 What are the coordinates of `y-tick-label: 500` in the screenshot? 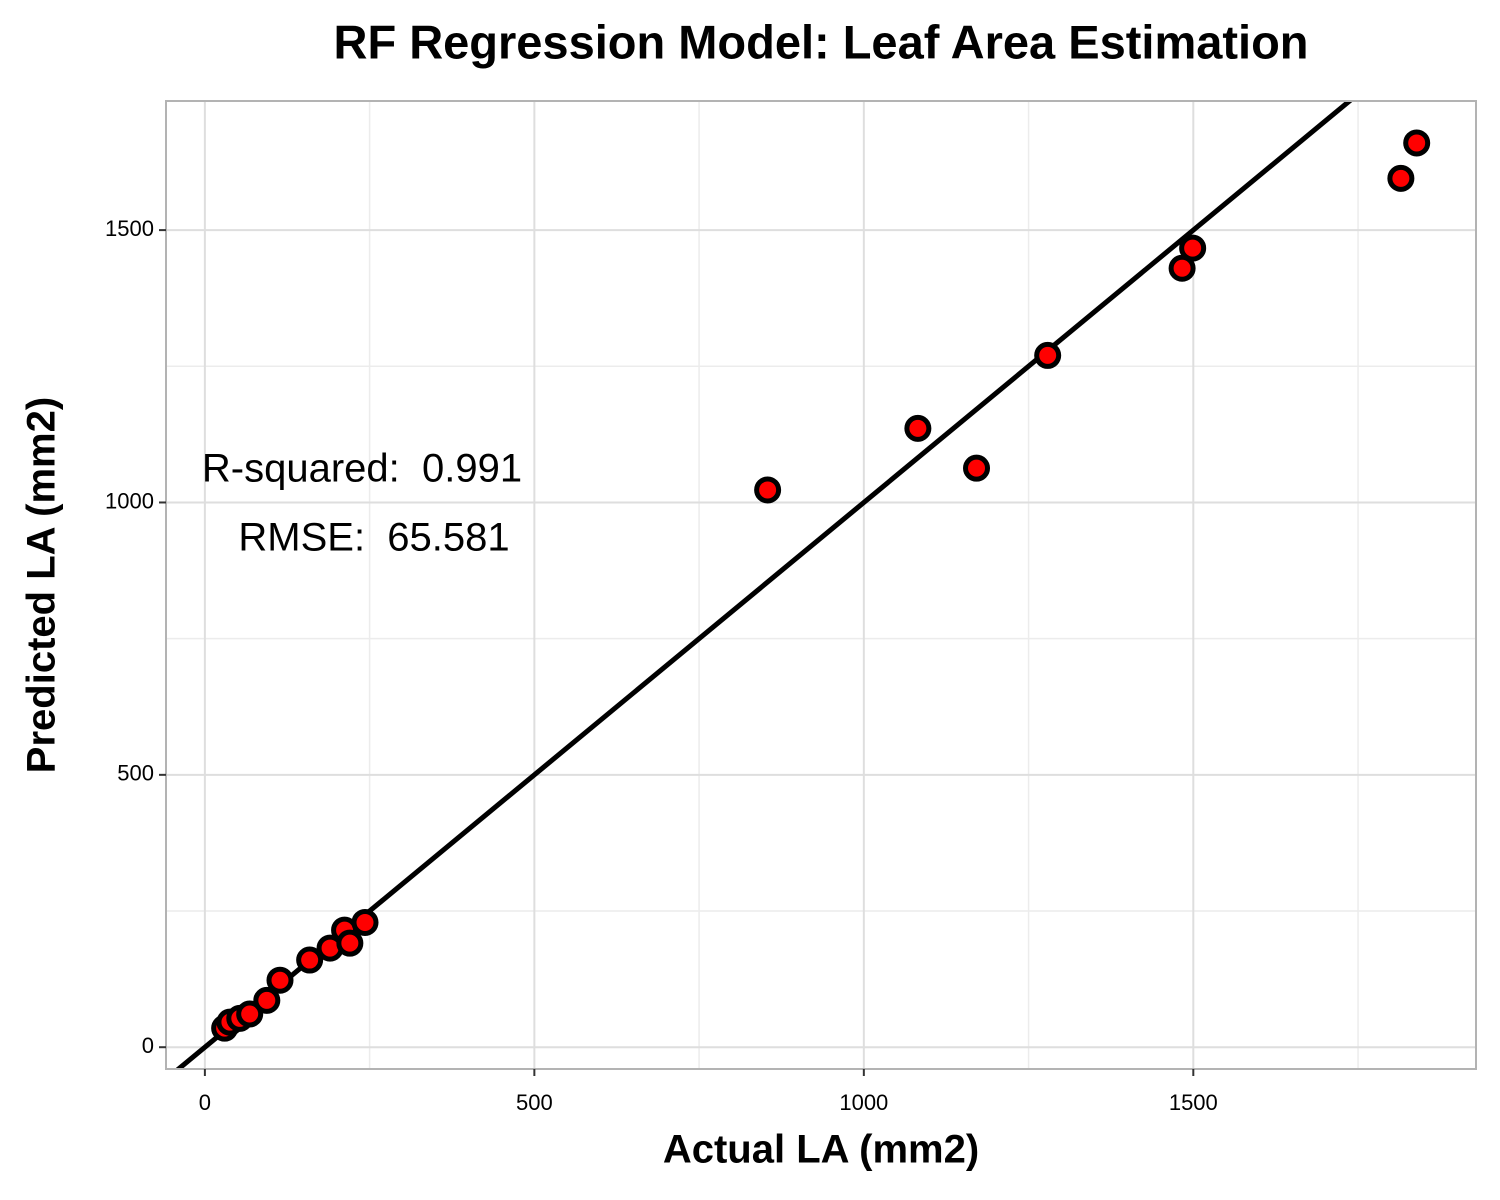 It's located at (135, 773).